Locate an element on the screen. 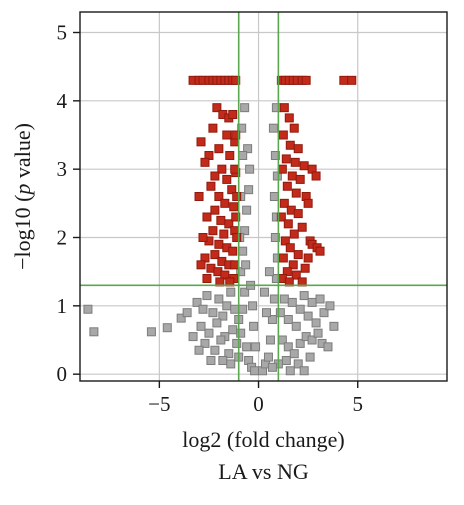  y-axis-label: −log10 (p value) is located at coordinates (22, 196).